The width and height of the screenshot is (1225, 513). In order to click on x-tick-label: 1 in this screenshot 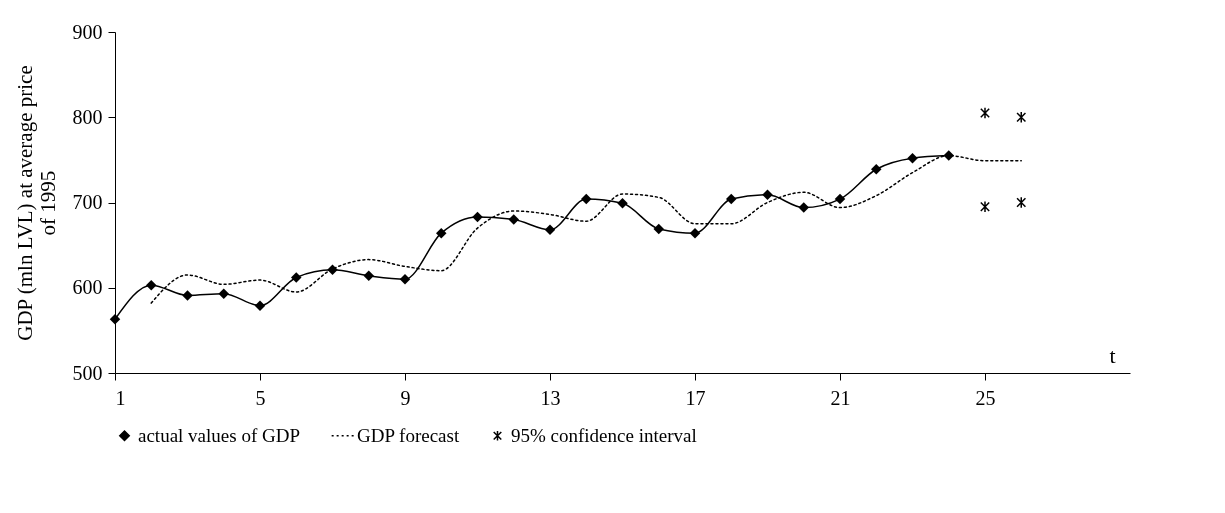, I will do `click(120, 397)`.